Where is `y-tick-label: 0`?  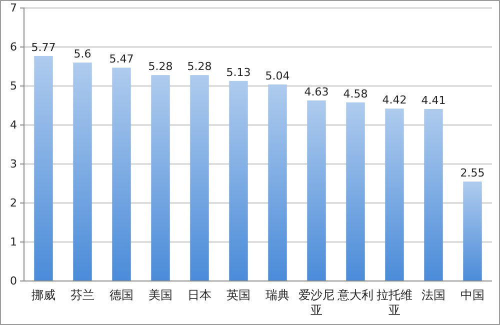 y-tick-label: 0 is located at coordinates (13, 281).